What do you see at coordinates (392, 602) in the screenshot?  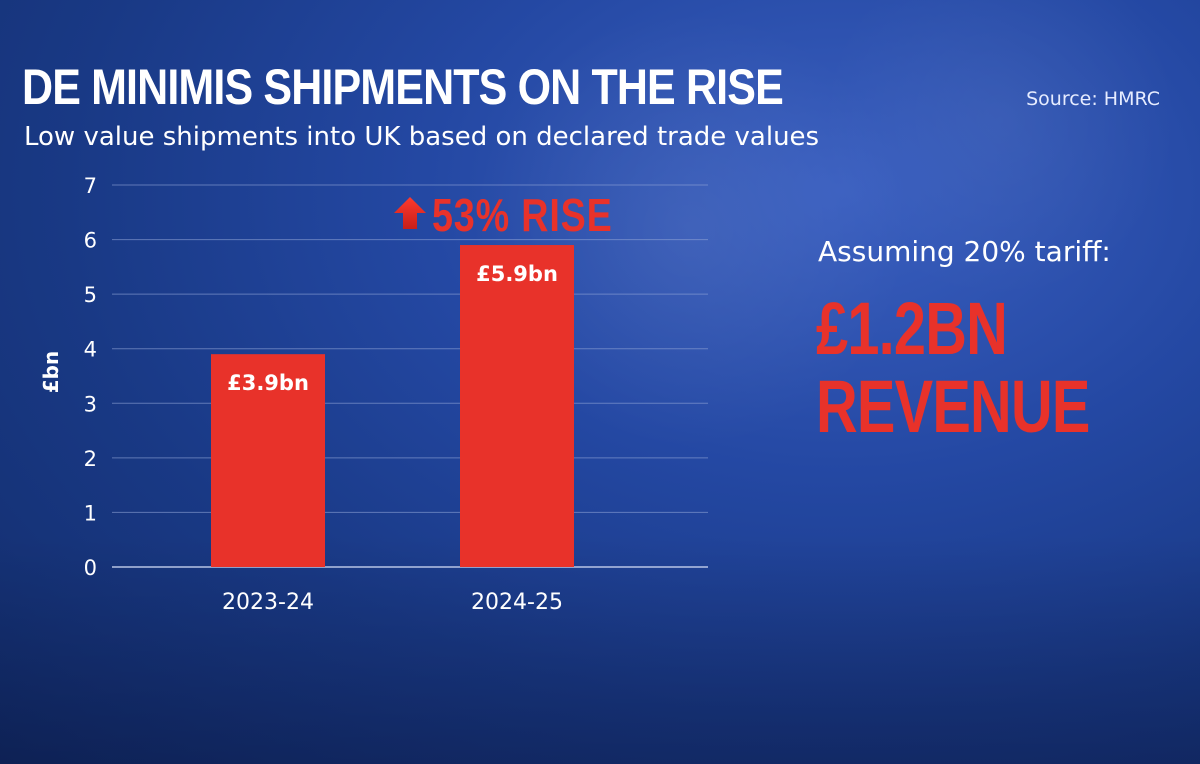 I see `x-axis-ticks: 2023-24 2024-25` at bounding box center [392, 602].